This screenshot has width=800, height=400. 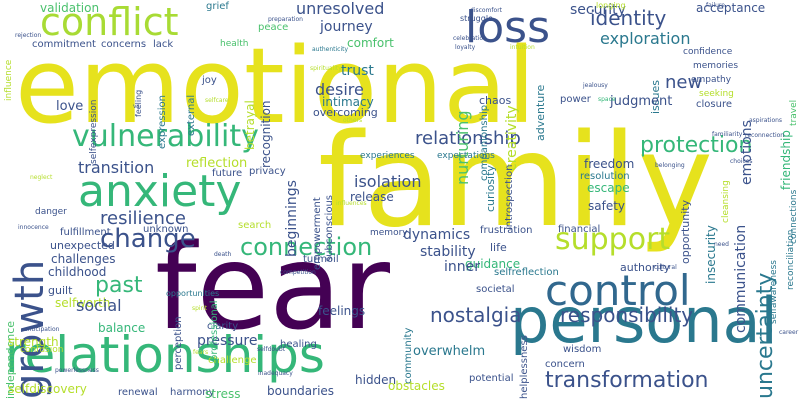 What do you see at coordinates (526, 272) in the screenshot?
I see `word: selfreflection` at bounding box center [526, 272].